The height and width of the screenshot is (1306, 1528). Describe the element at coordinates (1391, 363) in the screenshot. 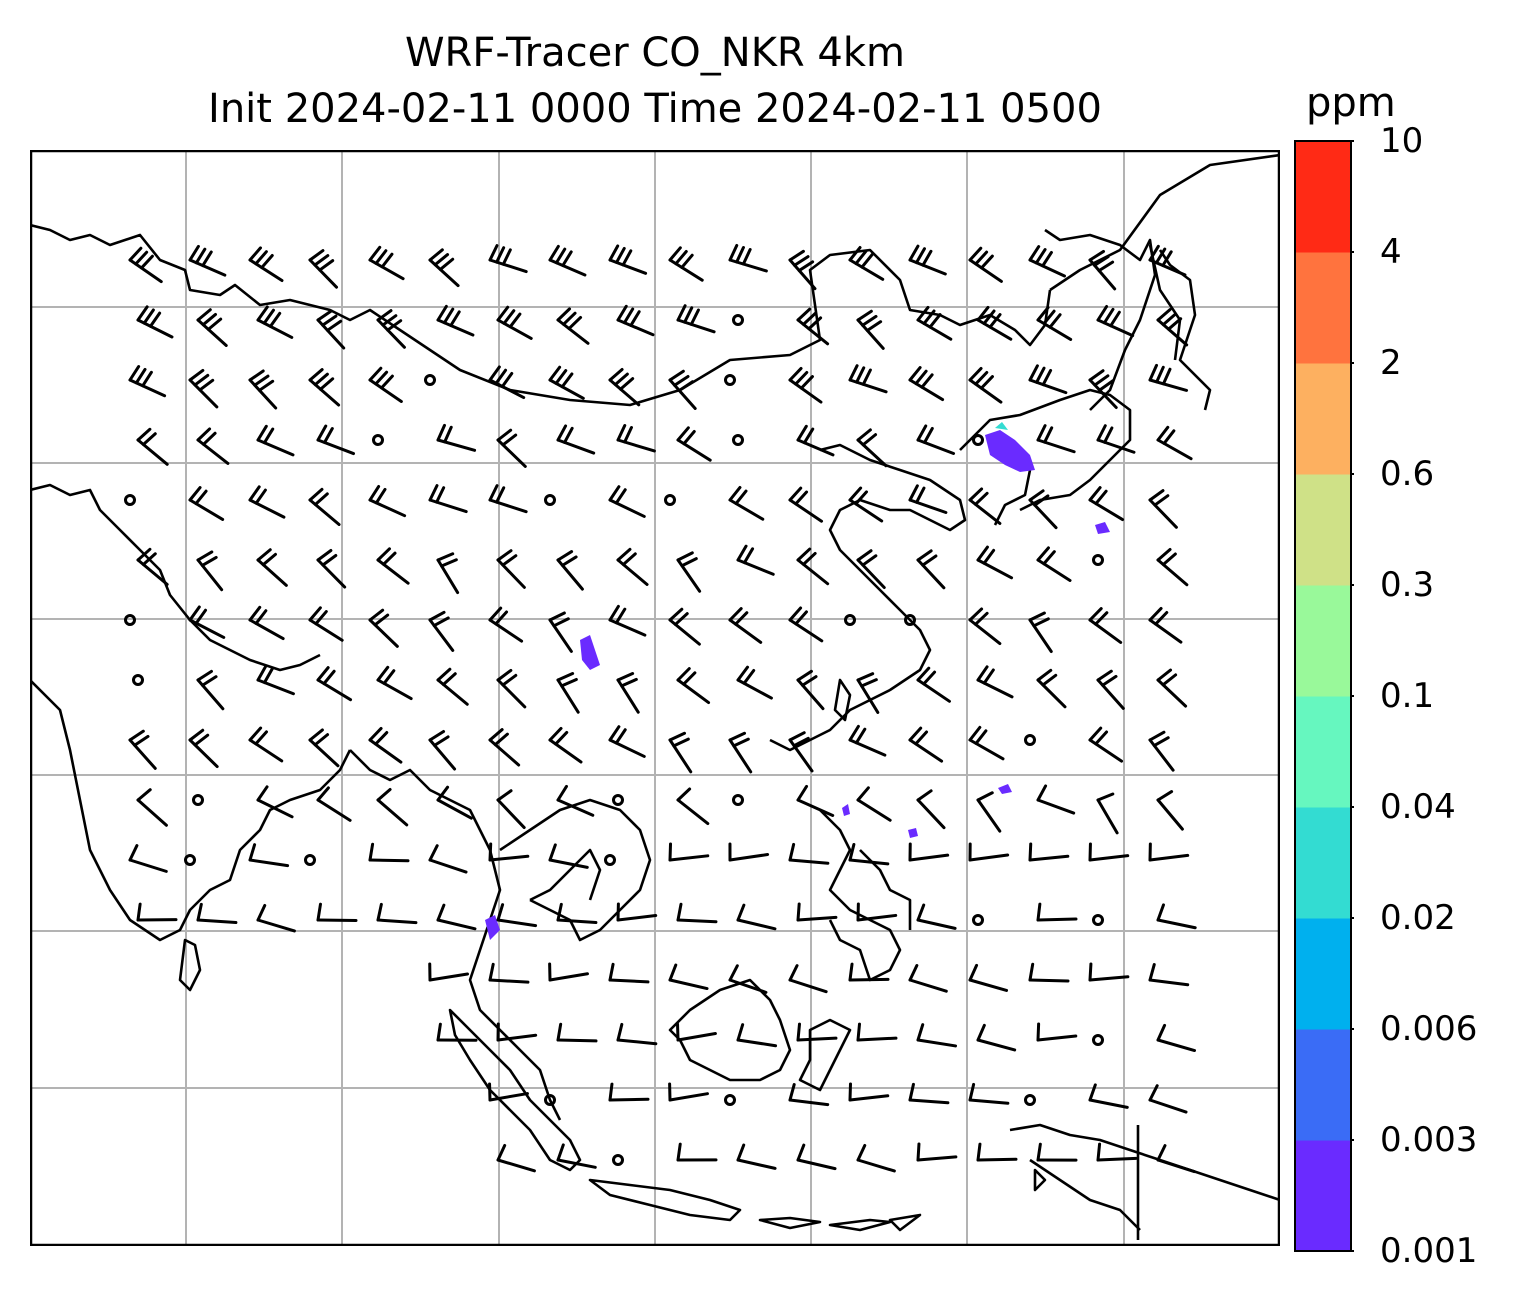

I see `colorbar-tick-label: 2` at that location.